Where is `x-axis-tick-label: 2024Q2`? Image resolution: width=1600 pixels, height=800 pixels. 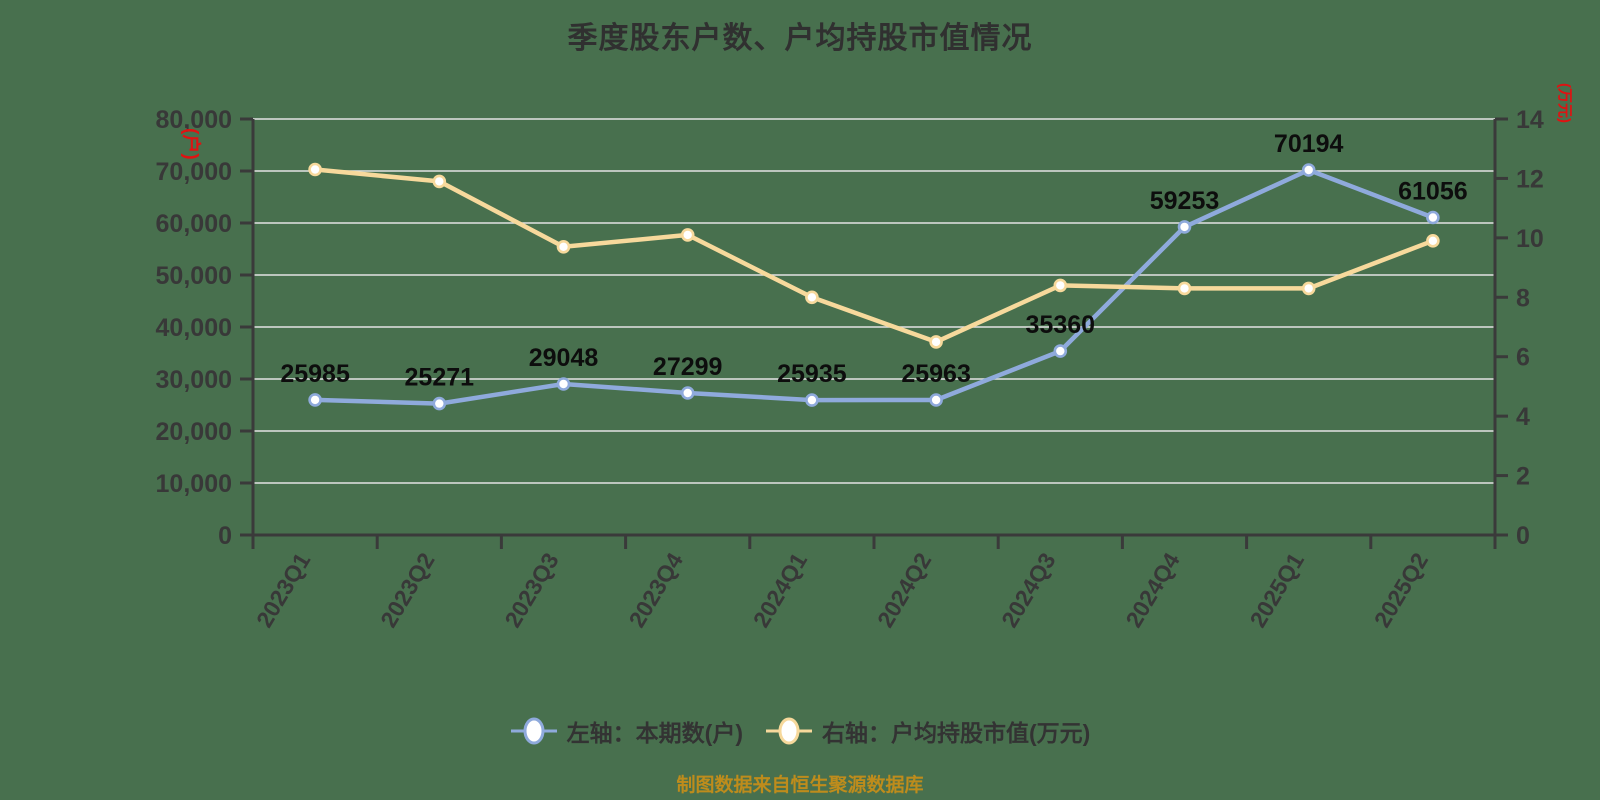 x-axis-tick-label: 2024Q2 is located at coordinates (904, 590).